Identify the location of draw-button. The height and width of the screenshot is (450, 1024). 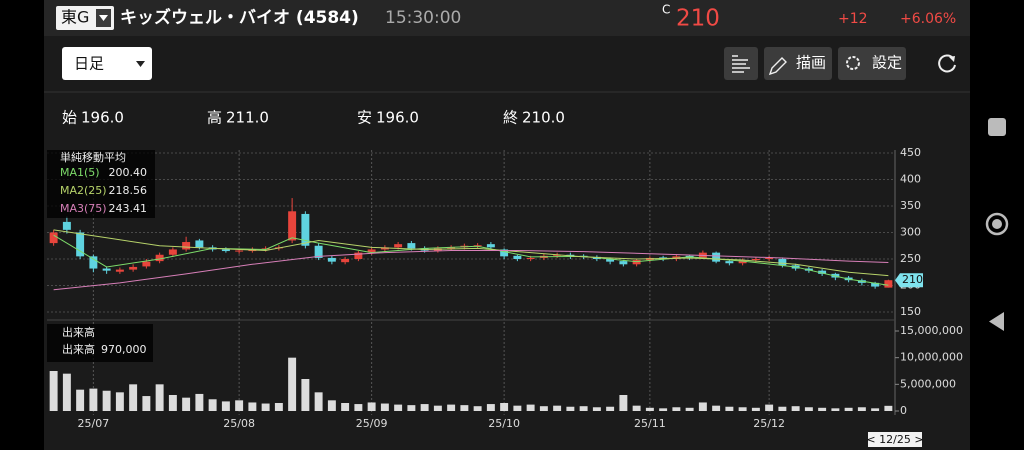
(798, 63).